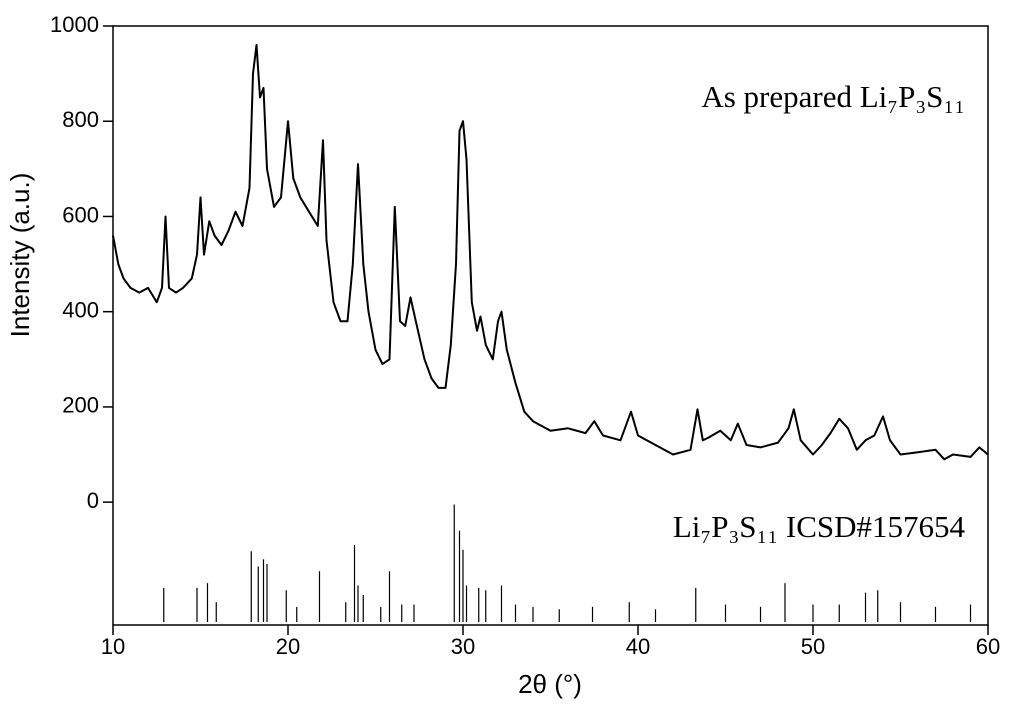 This screenshot has width=1009, height=708. What do you see at coordinates (819, 526) in the screenshot?
I see `annotation: Li₇P₃S₁₁ ICSD#157654` at bounding box center [819, 526].